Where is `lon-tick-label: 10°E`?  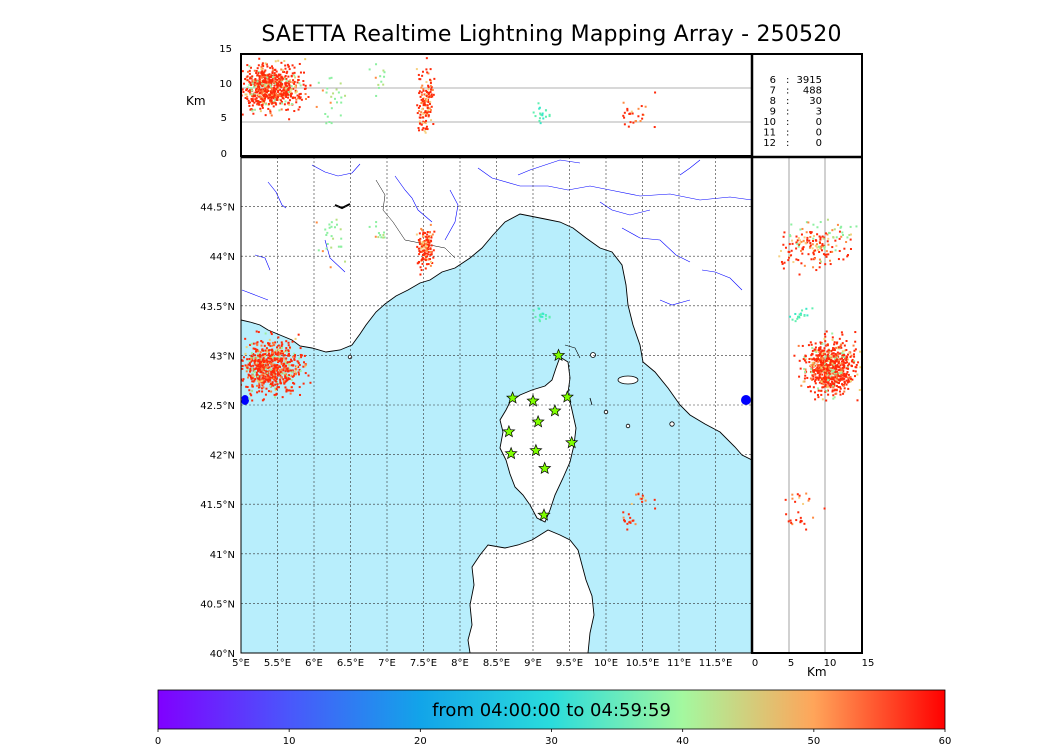
lon-tick-label: 10°E is located at coordinates (606, 663).